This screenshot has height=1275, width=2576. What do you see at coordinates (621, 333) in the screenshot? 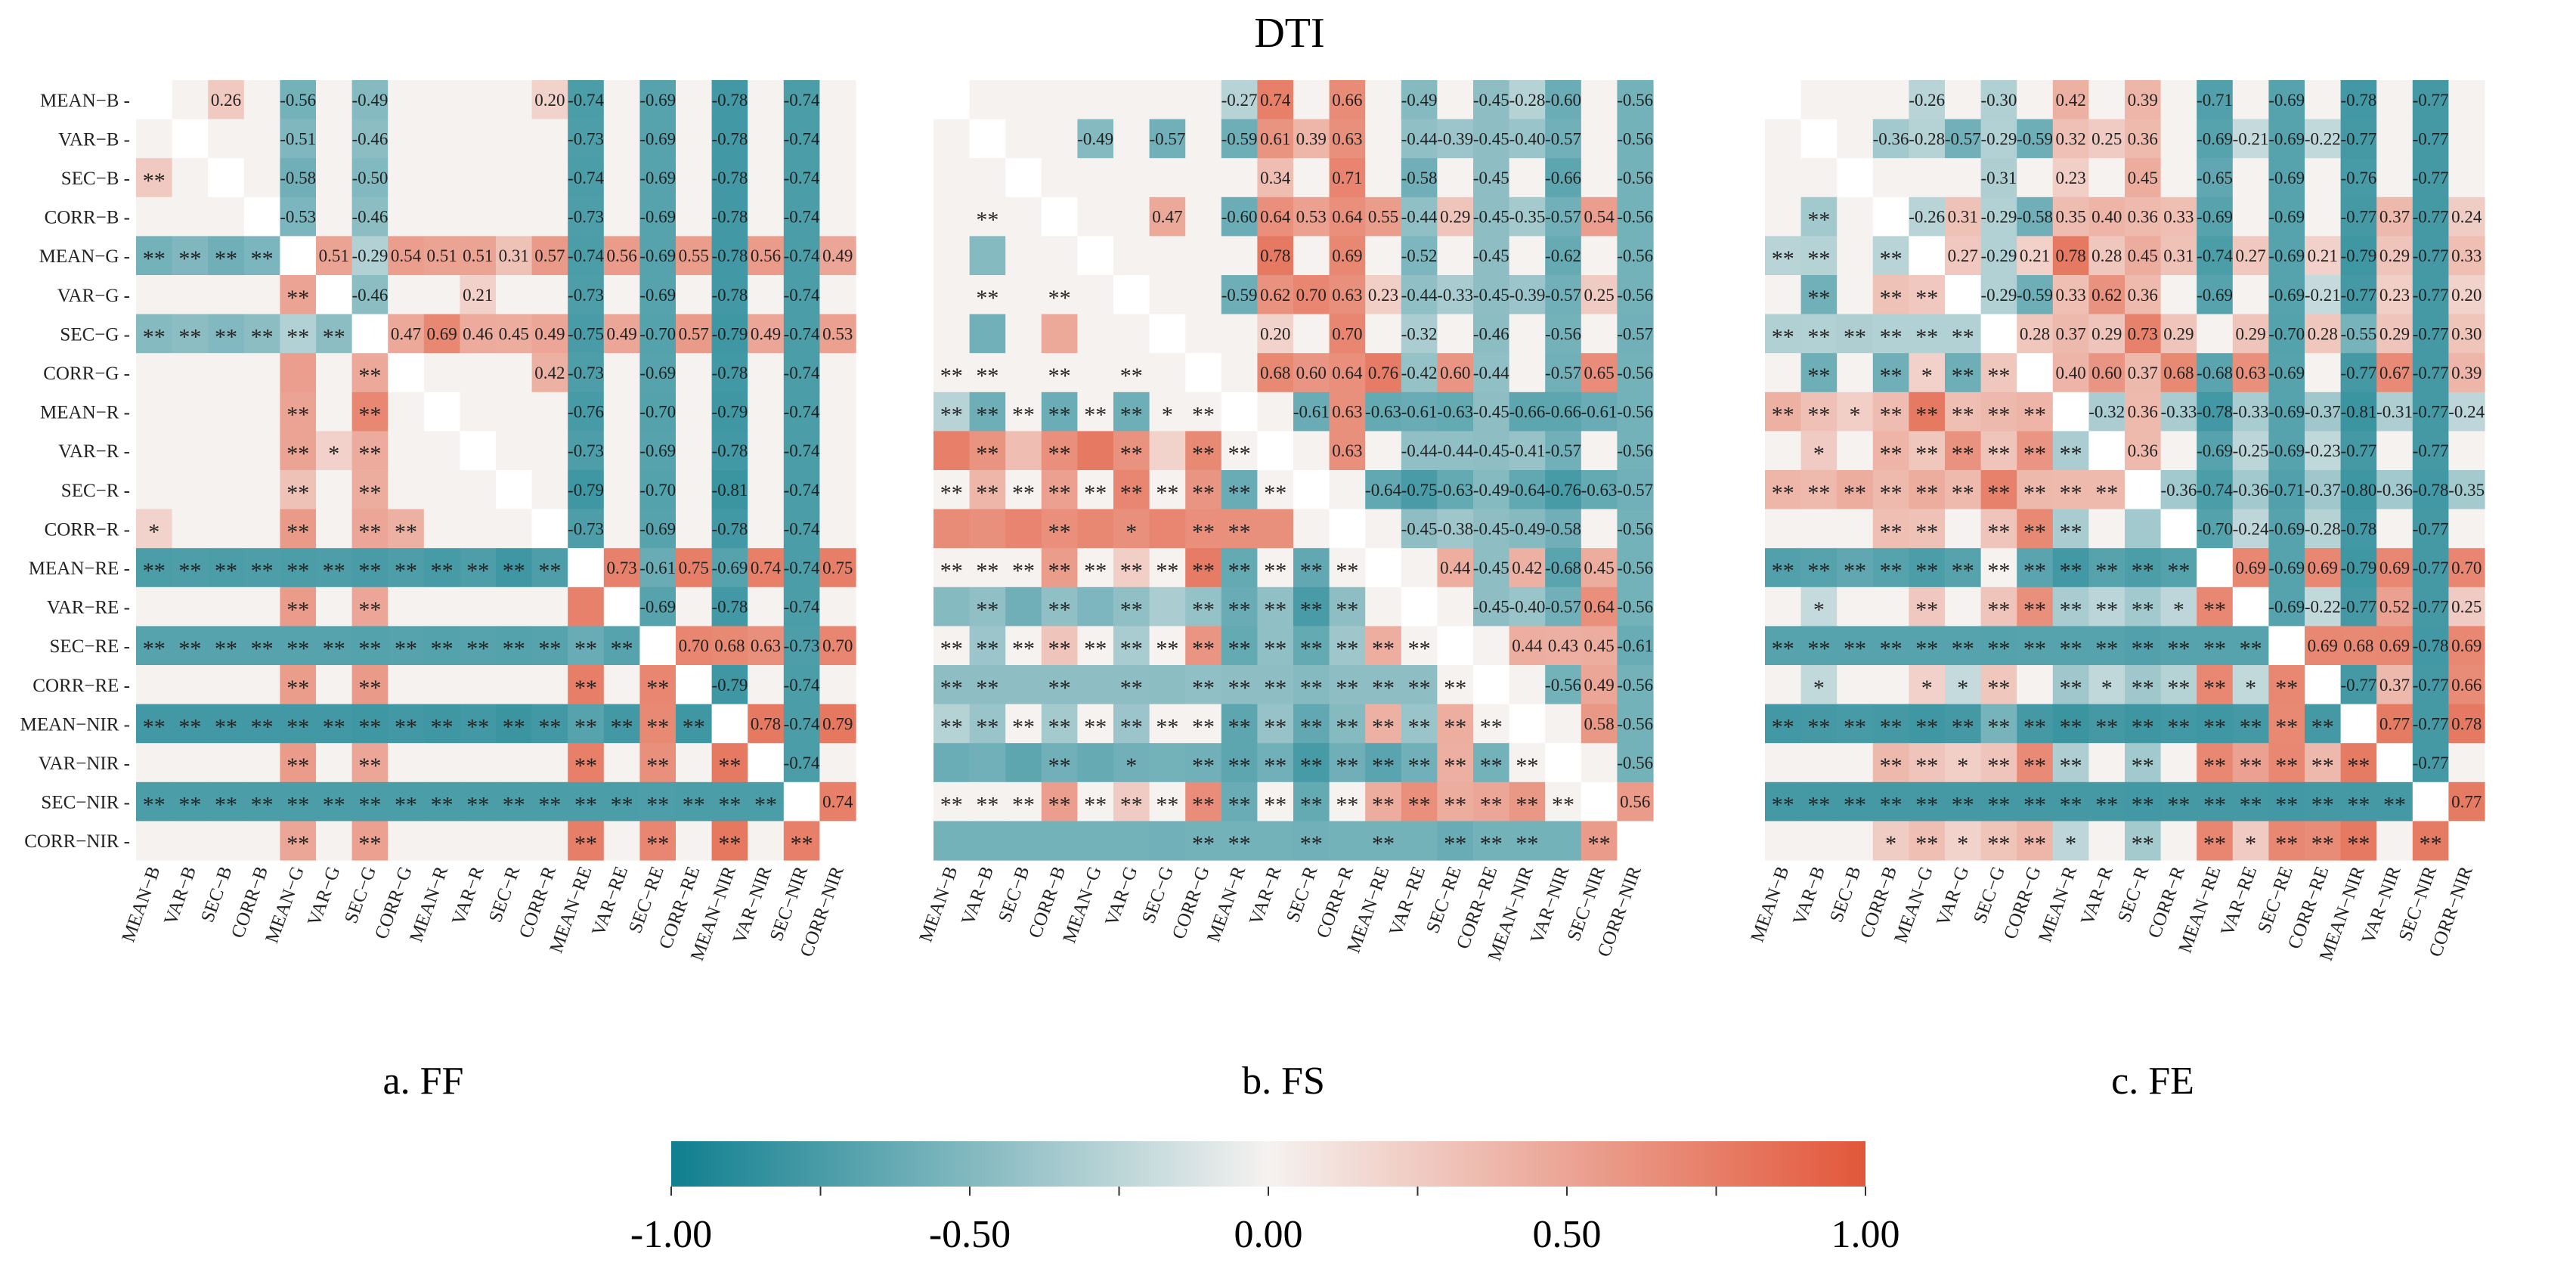
I see `cell-value-label: 0.49` at bounding box center [621, 333].